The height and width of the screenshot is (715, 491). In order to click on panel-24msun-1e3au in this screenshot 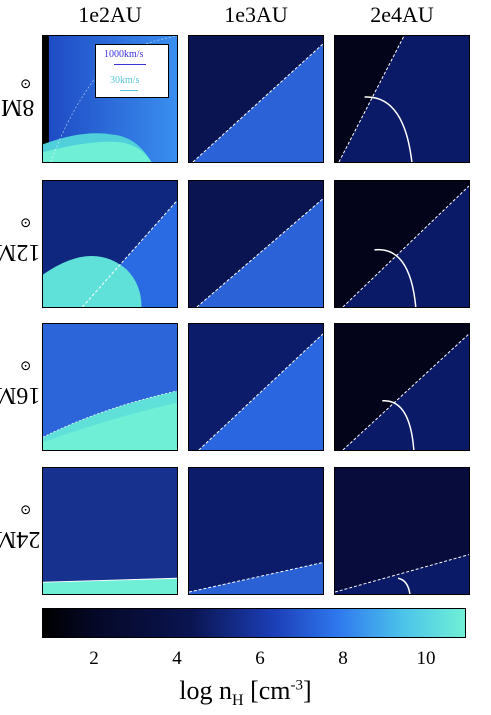, I will do `click(256, 531)`.